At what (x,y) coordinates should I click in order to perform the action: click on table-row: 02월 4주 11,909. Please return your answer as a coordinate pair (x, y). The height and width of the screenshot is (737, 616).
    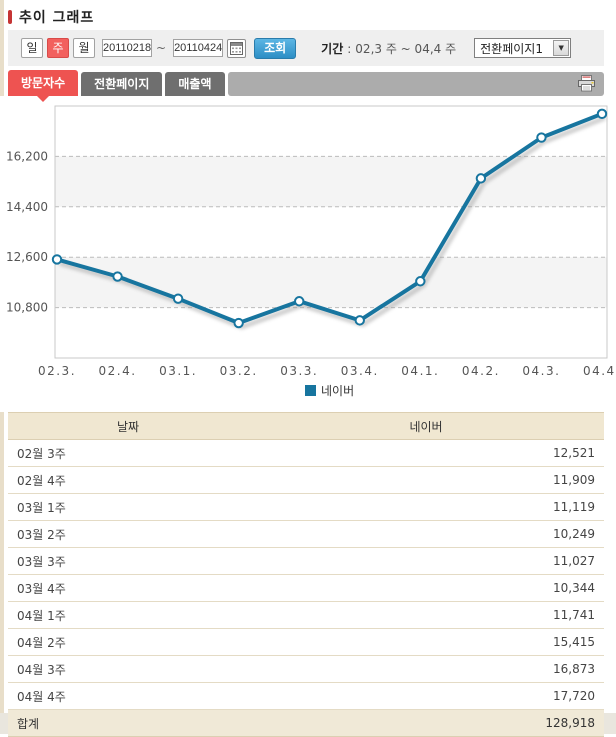
    Looking at the image, I should click on (306, 480).